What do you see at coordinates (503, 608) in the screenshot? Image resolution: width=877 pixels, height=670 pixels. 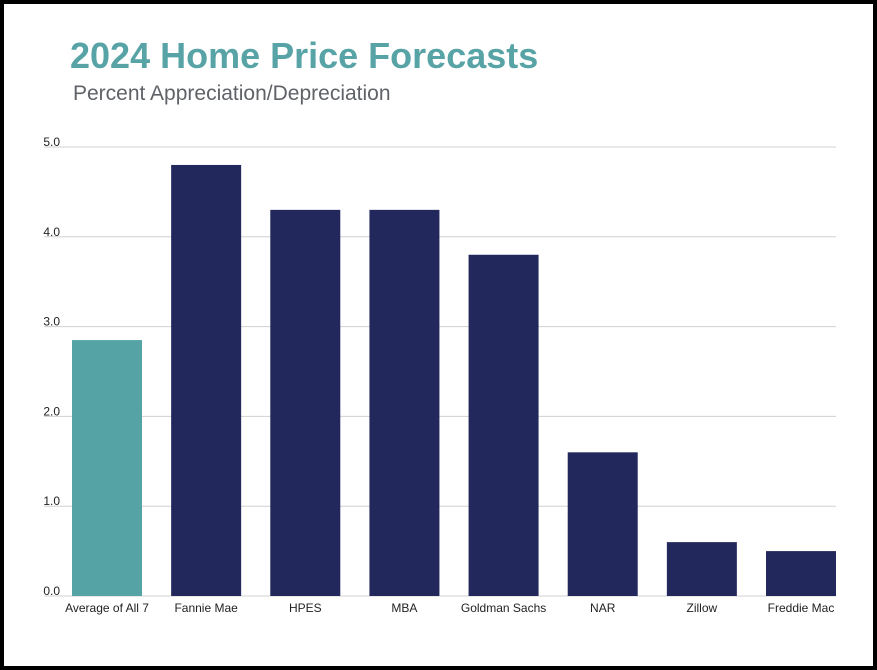 I see `x-tick-label: Goldman Sachs` at bounding box center [503, 608].